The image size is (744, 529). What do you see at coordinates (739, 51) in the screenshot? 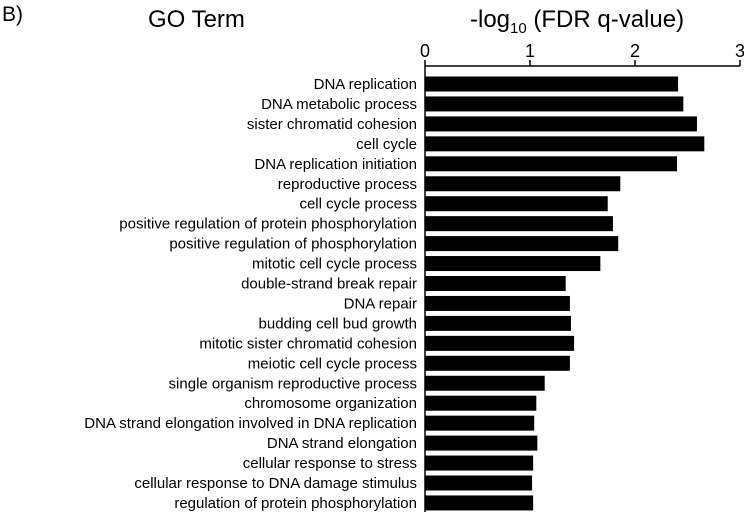
I see `x-tick-label: 3` at bounding box center [739, 51].